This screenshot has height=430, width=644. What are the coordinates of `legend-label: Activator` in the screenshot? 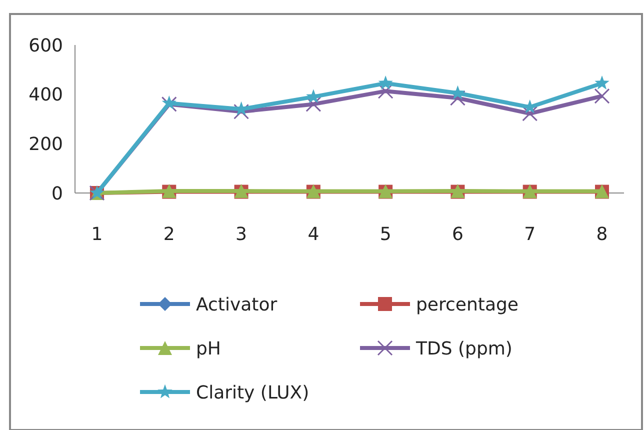 It's located at (237, 305).